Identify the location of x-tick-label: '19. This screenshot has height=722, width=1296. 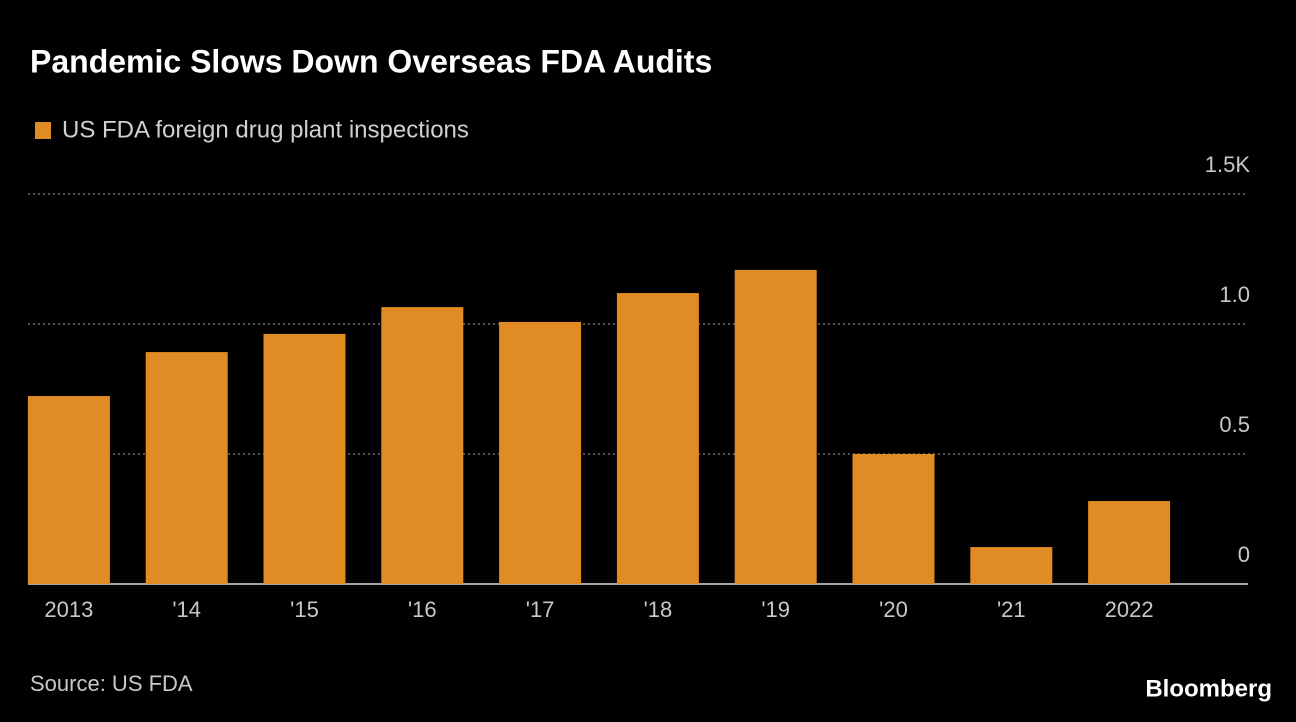
(775, 609).